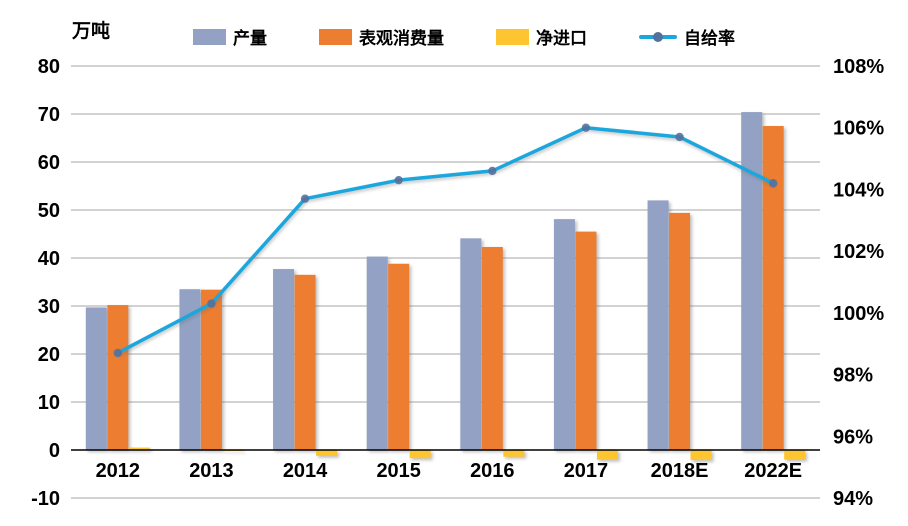  Describe the element at coordinates (209, 36) in the screenshot. I see `production-swatch` at that location.